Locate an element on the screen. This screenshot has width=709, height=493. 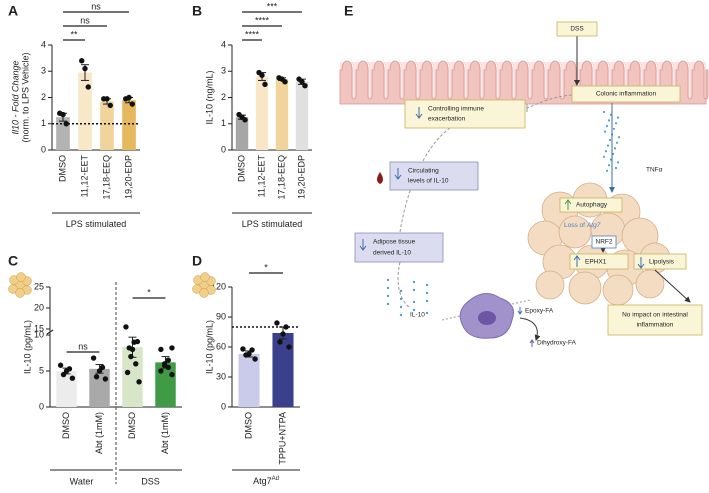
y-tick-label: 5 is located at coordinates (41, 370).